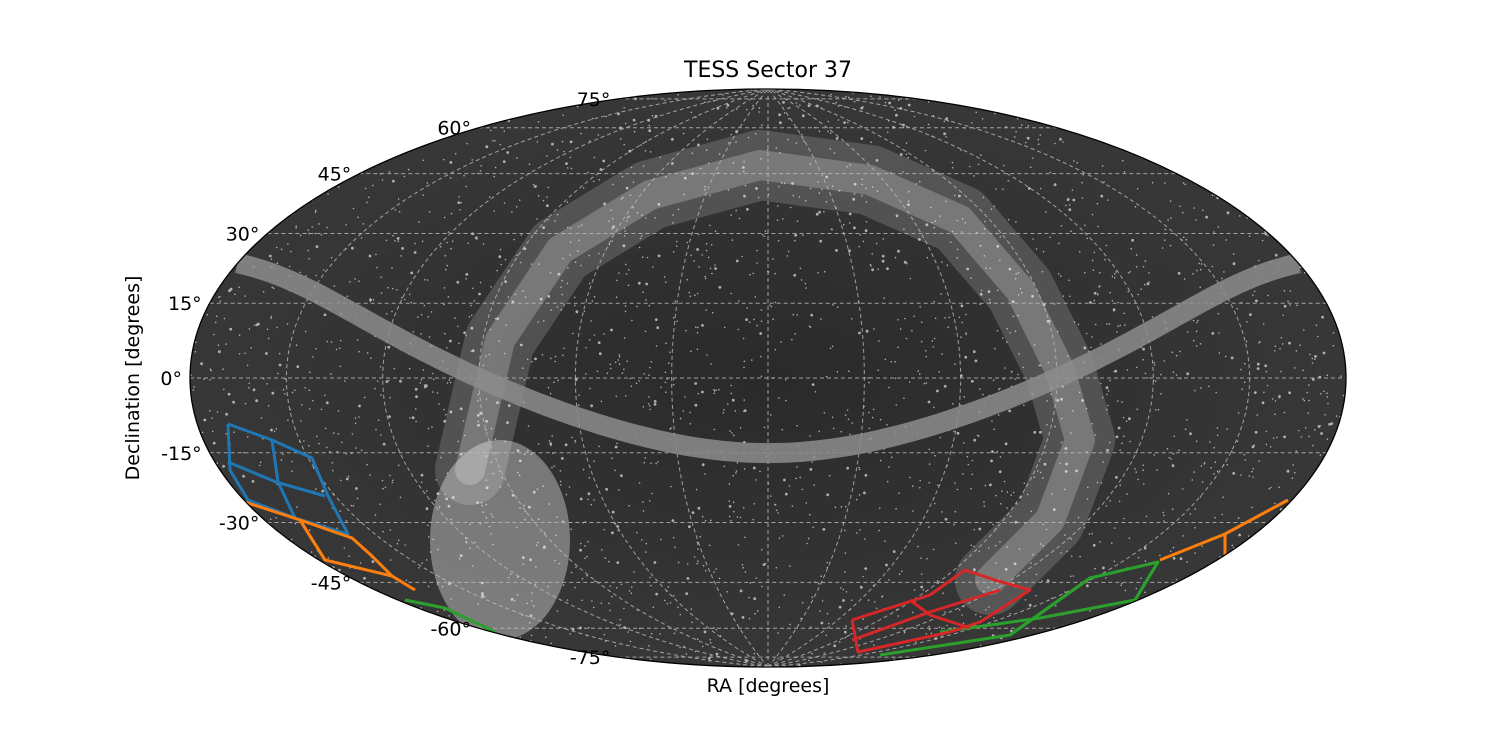  What do you see at coordinates (767, 70) in the screenshot?
I see `chart-title: TESS Sector 37` at bounding box center [767, 70].